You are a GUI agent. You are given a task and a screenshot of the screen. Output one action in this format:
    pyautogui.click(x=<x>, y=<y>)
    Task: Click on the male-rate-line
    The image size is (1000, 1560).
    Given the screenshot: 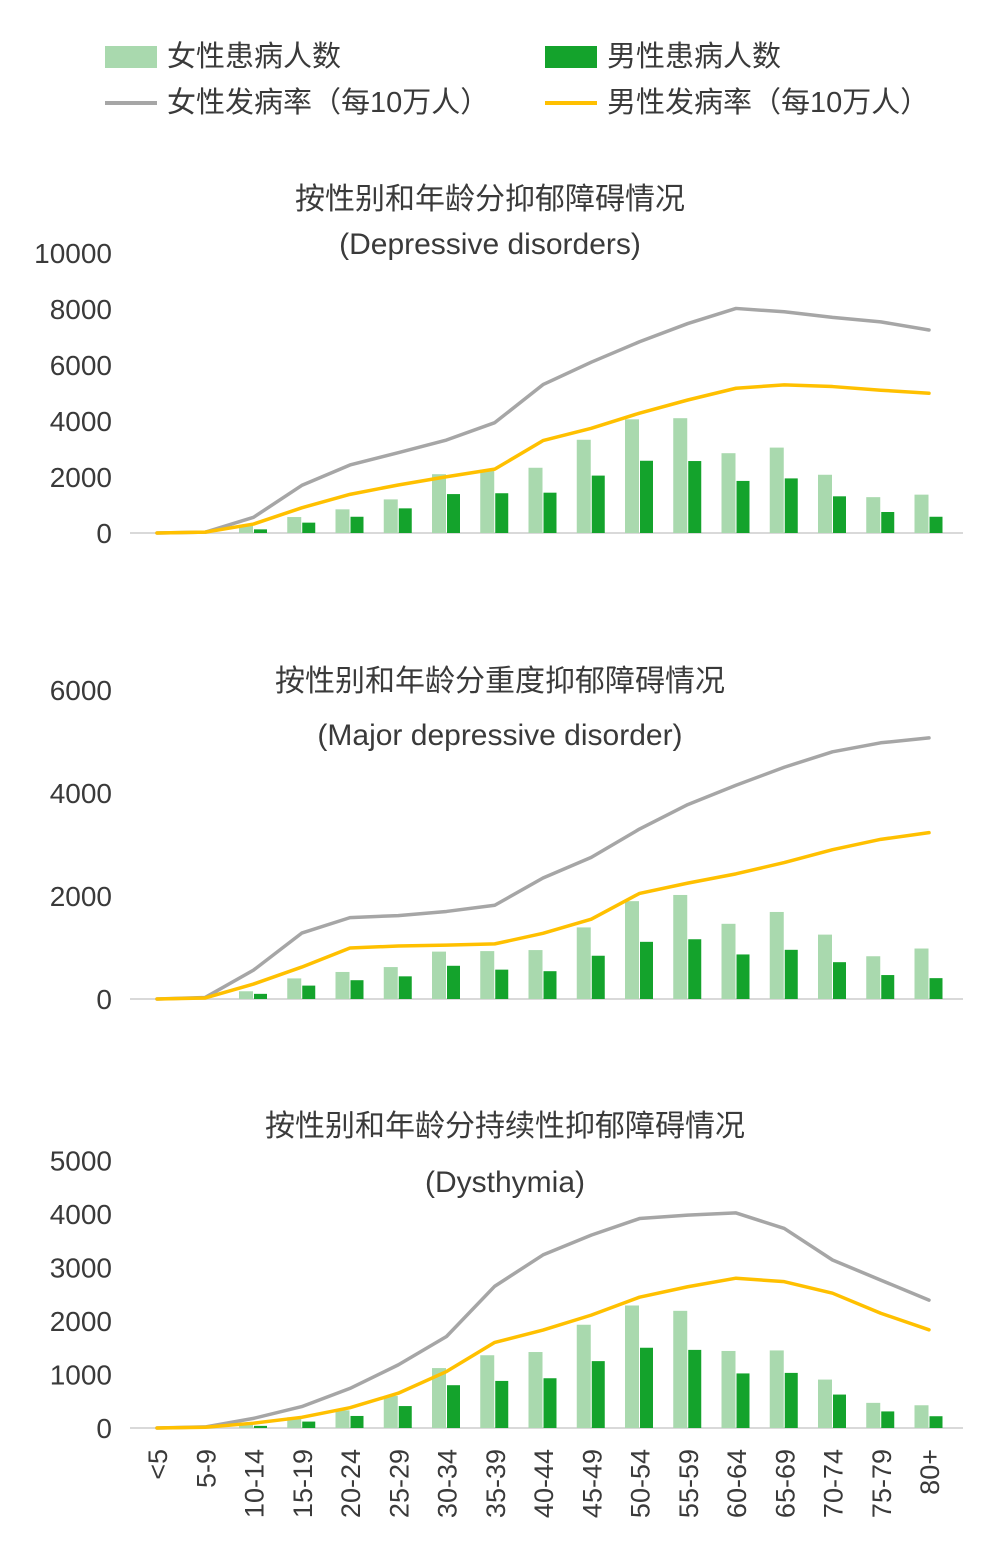 What is the action you would take?
    pyautogui.click(x=543, y=915)
    